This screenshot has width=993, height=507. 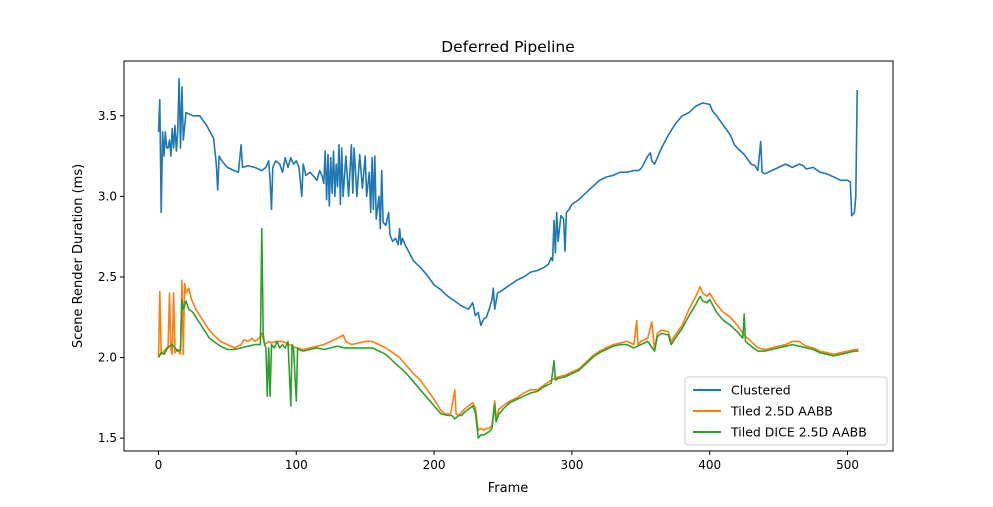 I want to click on x-tick-label: 0, so click(x=159, y=465).